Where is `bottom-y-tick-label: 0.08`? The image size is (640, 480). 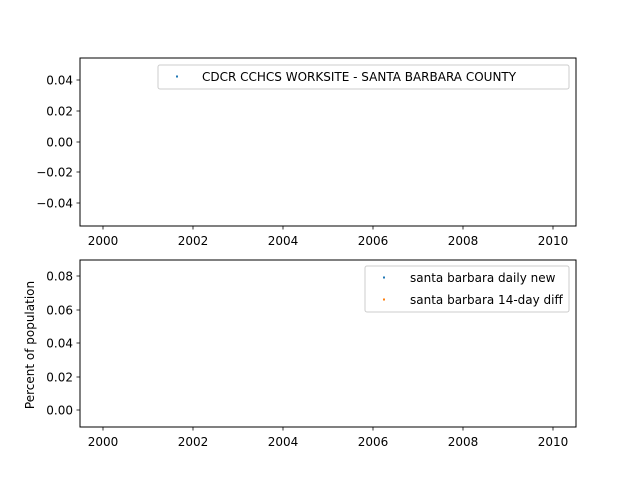 bottom-y-tick-label: 0.08 is located at coordinates (59, 277).